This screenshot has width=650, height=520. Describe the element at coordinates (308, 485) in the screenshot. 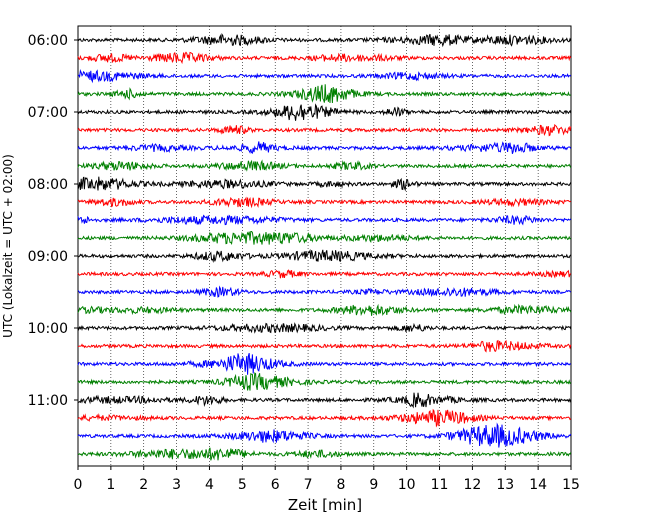

I see `x-tick-label: 7` at that location.